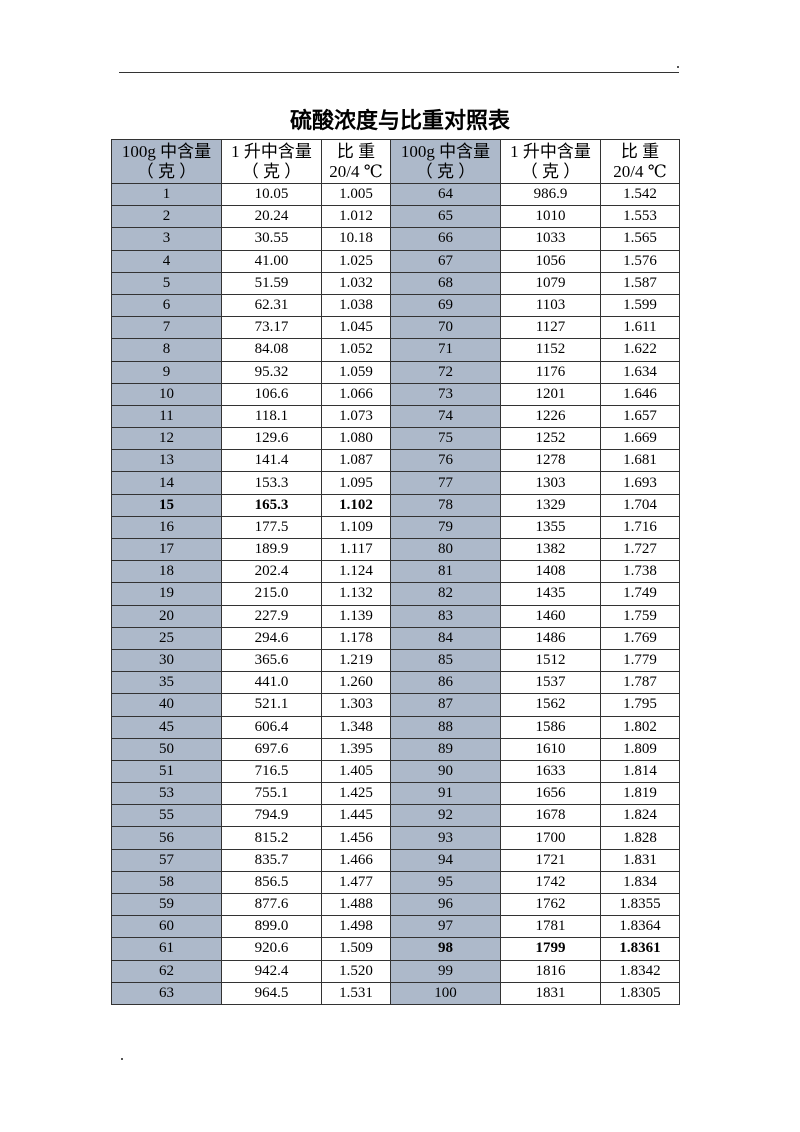  What do you see at coordinates (445, 594) in the screenshot?
I see `table-cell: 82` at bounding box center [445, 594].